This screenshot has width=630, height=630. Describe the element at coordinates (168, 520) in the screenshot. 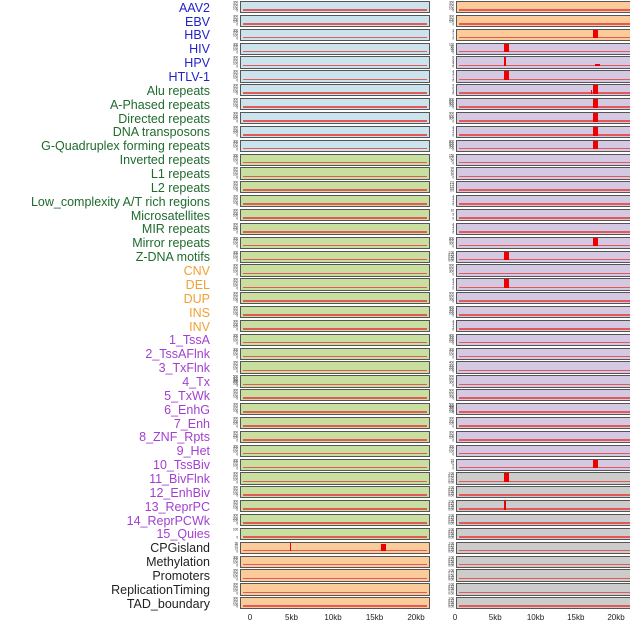

I see `track-label: 14_ReprPCWk` at that location.